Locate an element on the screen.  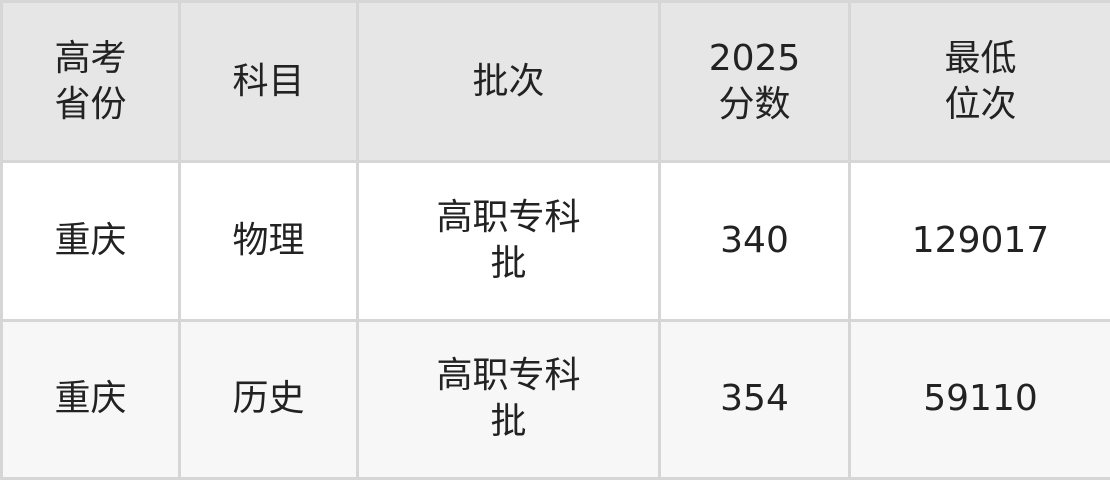
cell-score: 340 is located at coordinates (754, 241).